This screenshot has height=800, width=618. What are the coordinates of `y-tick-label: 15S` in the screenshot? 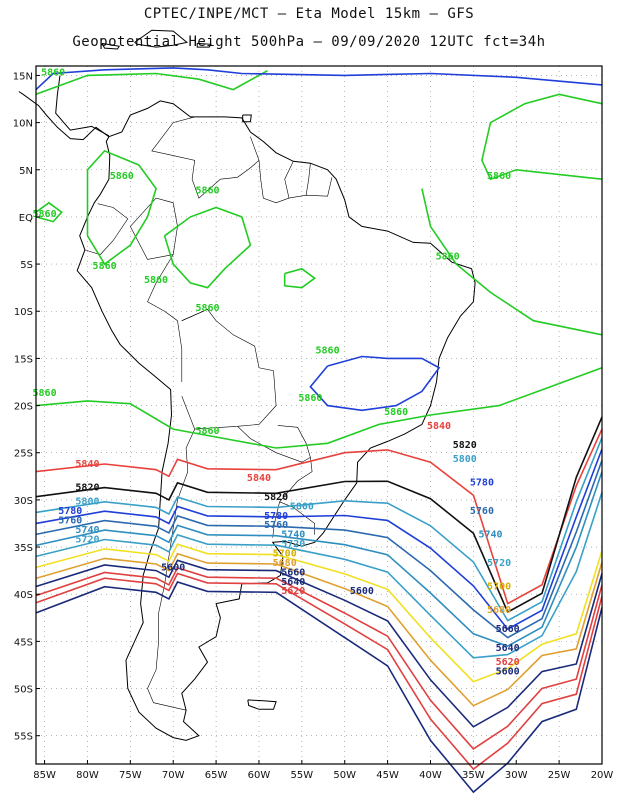 It's located at (23, 359).